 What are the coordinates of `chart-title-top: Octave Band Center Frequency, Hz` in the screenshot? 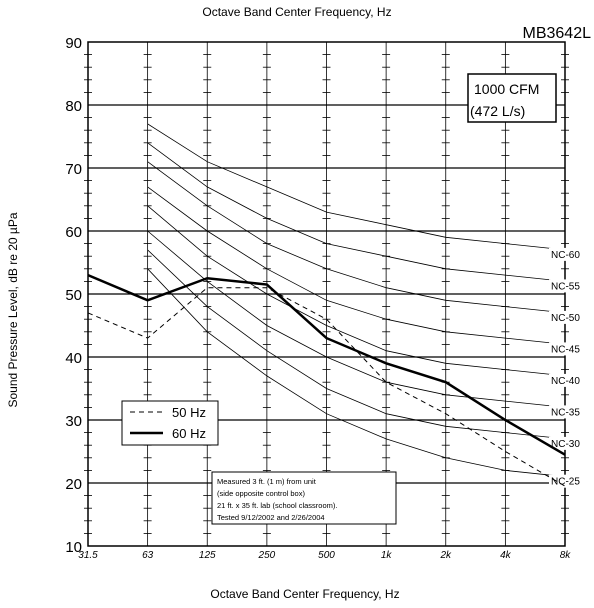 It's located at (296, 12).